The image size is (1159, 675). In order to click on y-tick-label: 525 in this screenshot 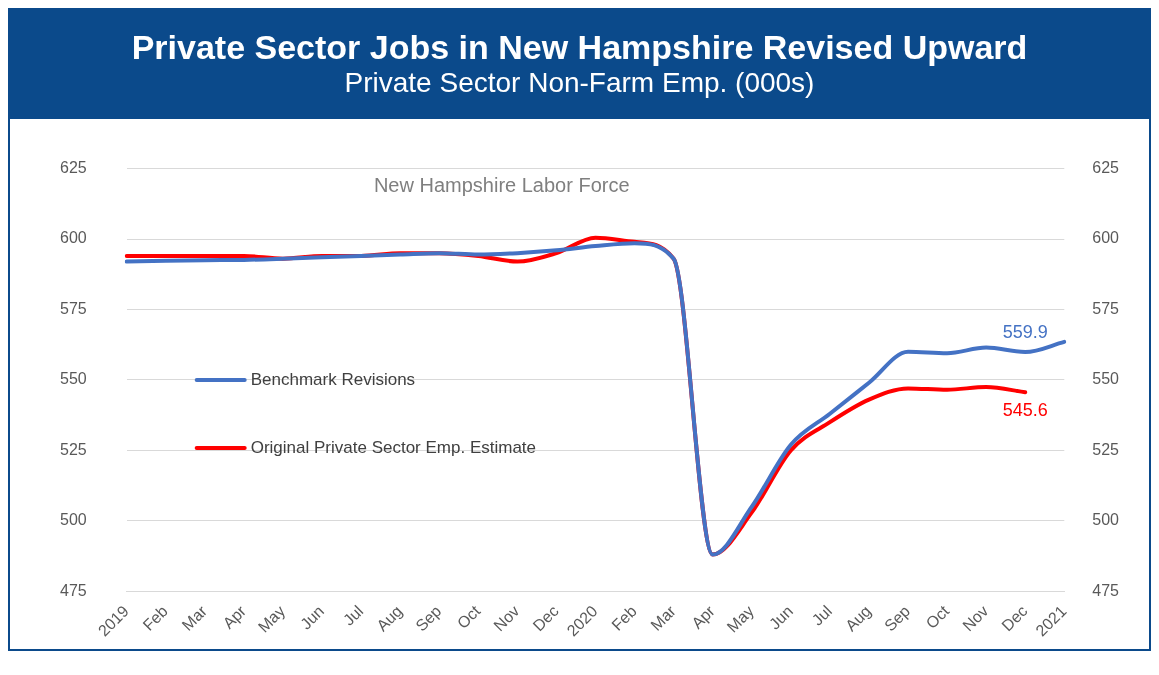, I will do `click(73, 449)`.